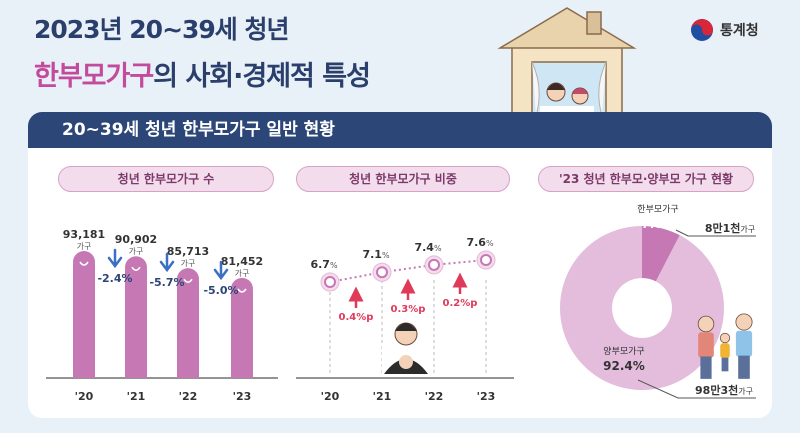  What do you see at coordinates (188, 251) in the screenshot?
I see `bar-value-label-2: 85,713` at bounding box center [188, 251].